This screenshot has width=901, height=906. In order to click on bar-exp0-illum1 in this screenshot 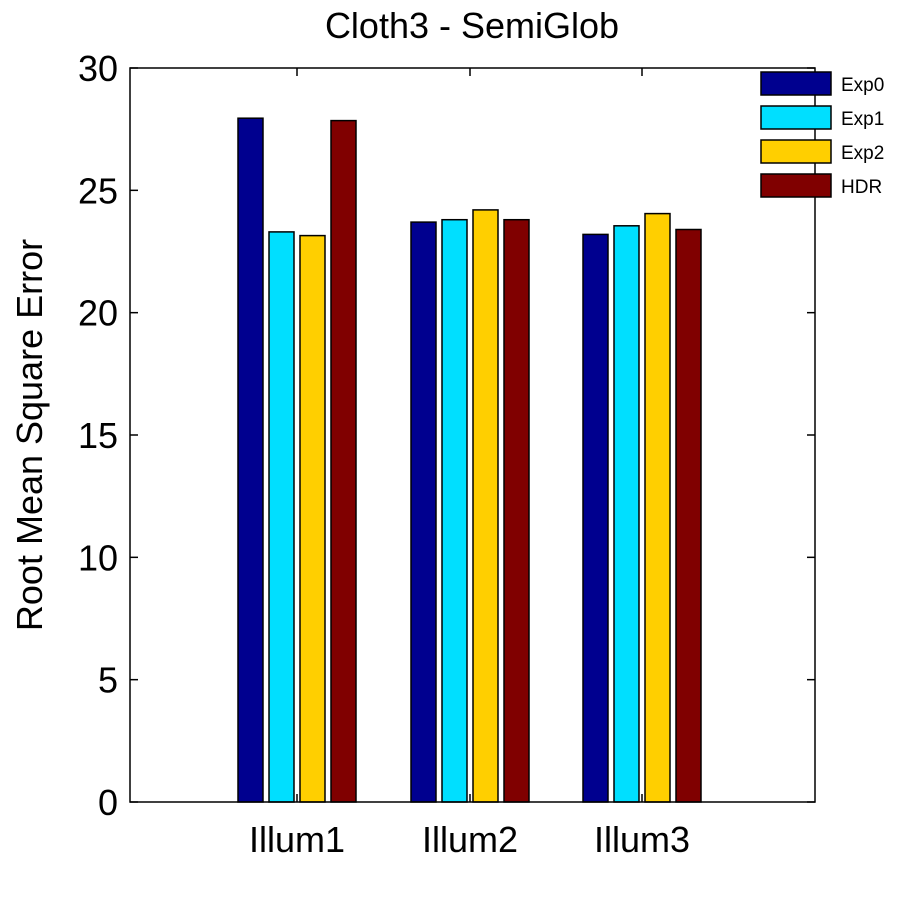, I will do `click(250, 460)`.